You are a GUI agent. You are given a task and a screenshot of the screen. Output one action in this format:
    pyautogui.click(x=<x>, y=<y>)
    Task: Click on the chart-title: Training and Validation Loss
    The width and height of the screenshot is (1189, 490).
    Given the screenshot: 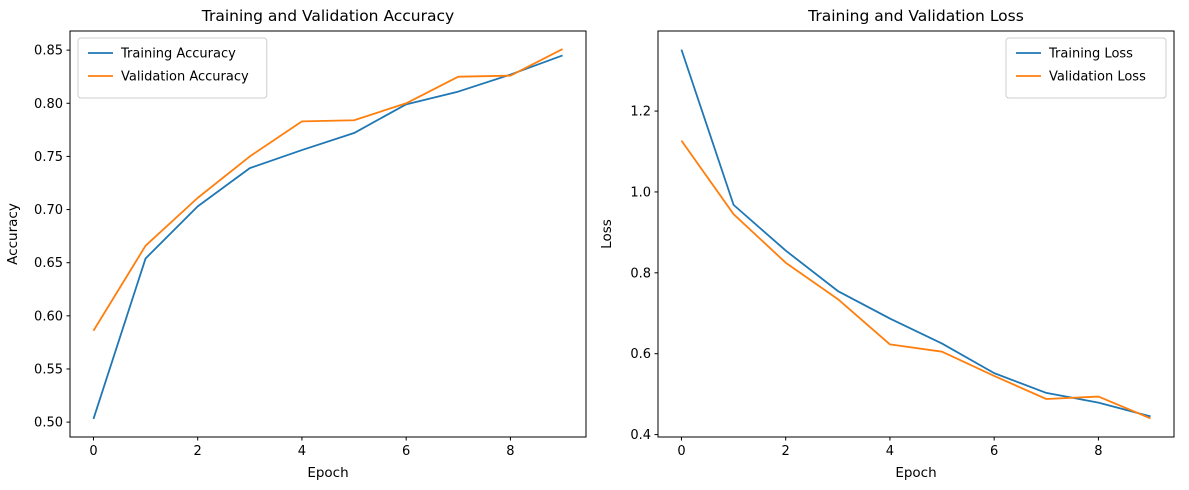 What is the action you would take?
    pyautogui.click(x=915, y=16)
    